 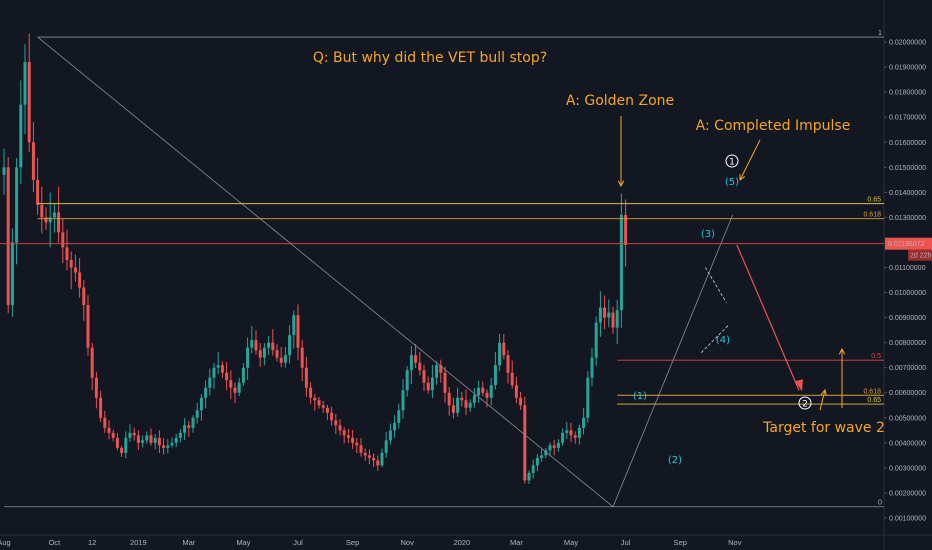 What do you see at coordinates (907, 268) in the screenshot?
I see `y-tick-label: 0.01100000` at bounding box center [907, 268].